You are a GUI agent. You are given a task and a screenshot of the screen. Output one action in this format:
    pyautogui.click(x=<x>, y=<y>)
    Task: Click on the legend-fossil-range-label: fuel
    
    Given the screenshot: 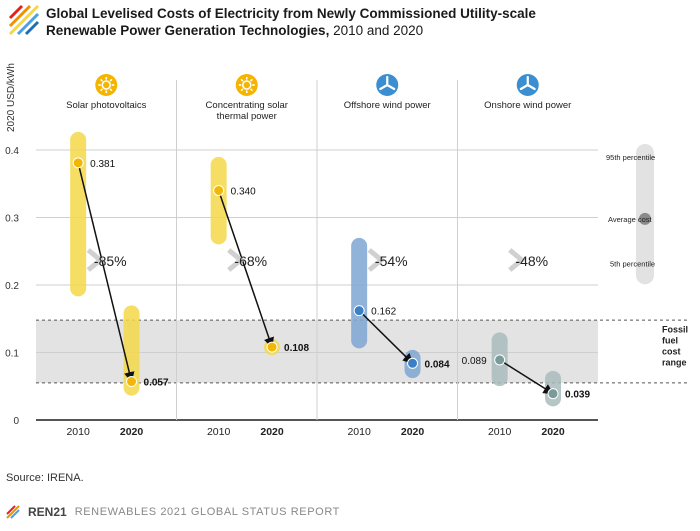 What is the action you would take?
    pyautogui.click(x=670, y=340)
    